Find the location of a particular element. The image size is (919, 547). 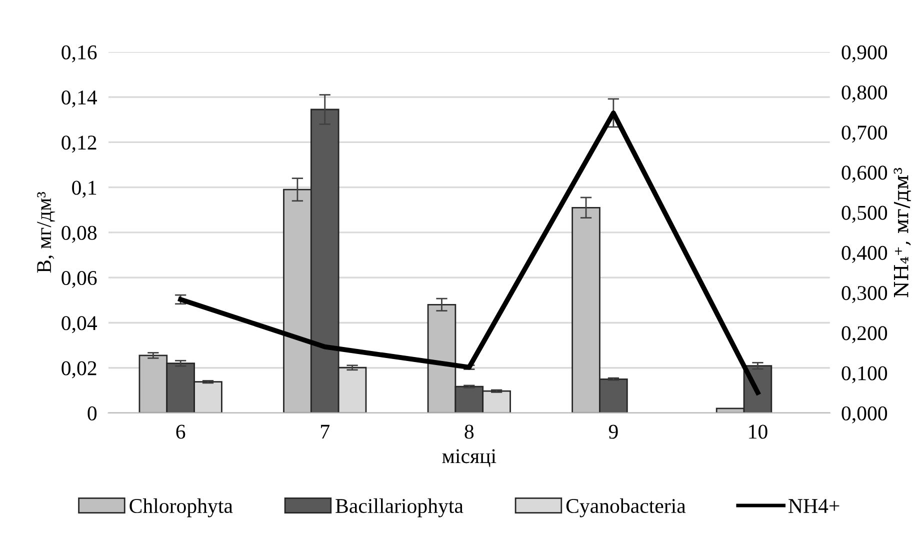

y2-tick-label: 0,800 is located at coordinates (865, 94).